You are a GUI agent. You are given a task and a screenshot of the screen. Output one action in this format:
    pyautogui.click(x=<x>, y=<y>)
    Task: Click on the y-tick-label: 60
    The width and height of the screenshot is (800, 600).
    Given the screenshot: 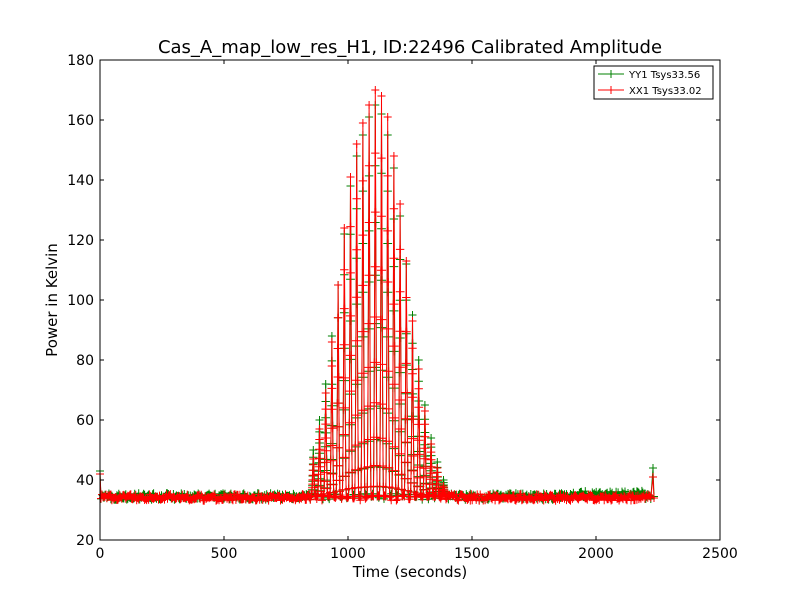 What is the action you would take?
    pyautogui.click(x=85, y=421)
    